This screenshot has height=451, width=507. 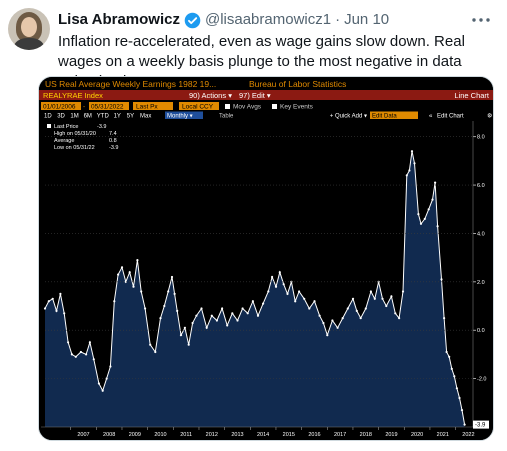 What do you see at coordinates (145, 117) in the screenshot?
I see `range-button-max: Max` at bounding box center [145, 117].